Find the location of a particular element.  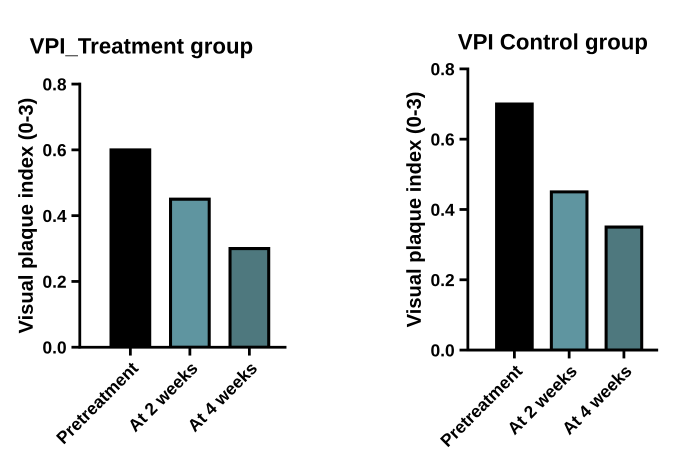

chart-title: VPI_Treatment group is located at coordinates (141, 48).